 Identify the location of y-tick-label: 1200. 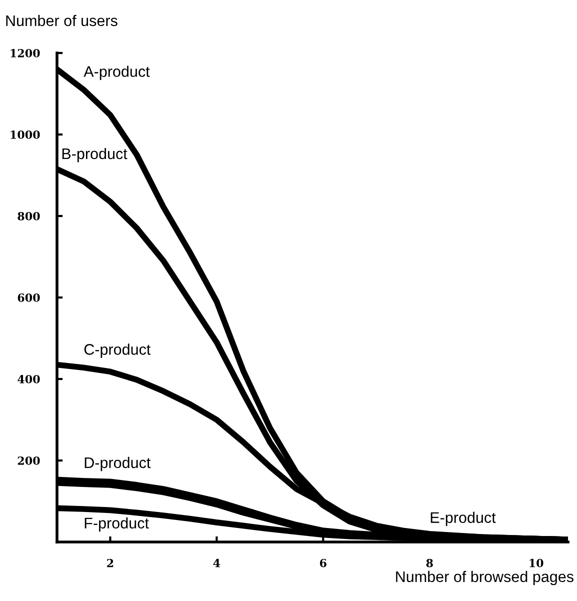
(25, 53).